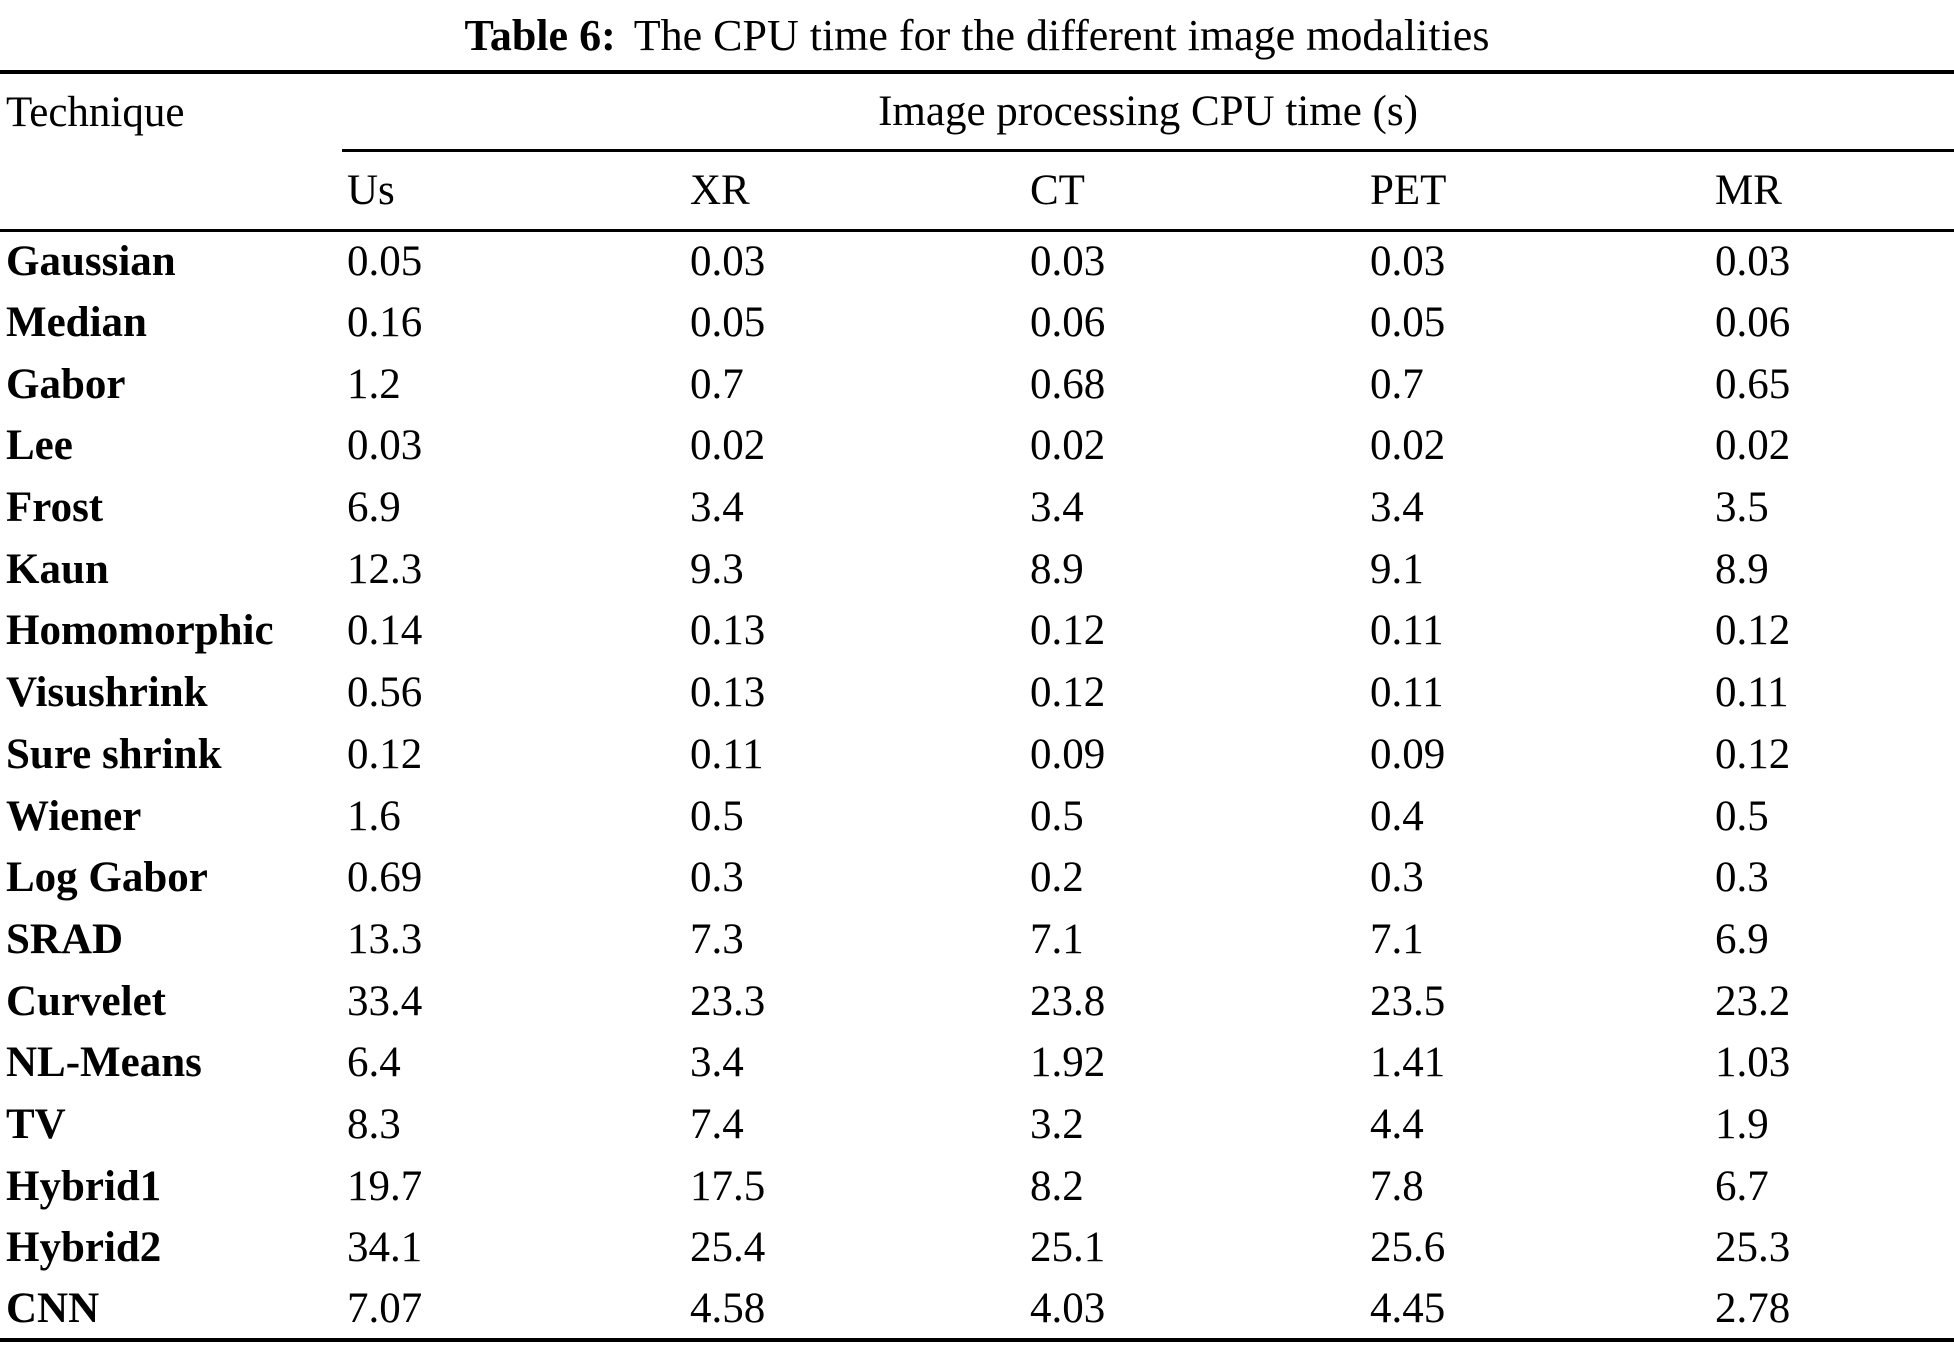 The image size is (1954, 1350). I want to click on value-cell: 6.9, so click(1742, 939).